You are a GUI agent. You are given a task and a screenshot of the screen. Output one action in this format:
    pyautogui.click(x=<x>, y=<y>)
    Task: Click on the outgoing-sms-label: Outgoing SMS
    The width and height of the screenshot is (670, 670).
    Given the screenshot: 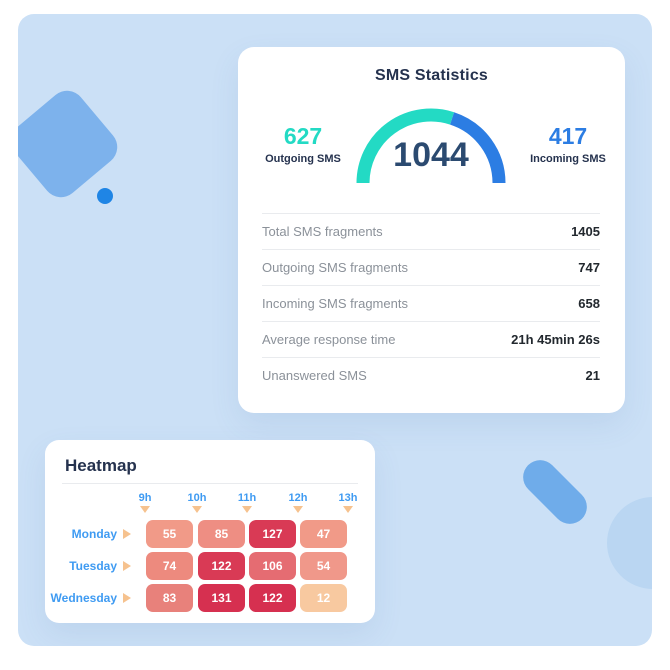 What is the action you would take?
    pyautogui.click(x=303, y=159)
    